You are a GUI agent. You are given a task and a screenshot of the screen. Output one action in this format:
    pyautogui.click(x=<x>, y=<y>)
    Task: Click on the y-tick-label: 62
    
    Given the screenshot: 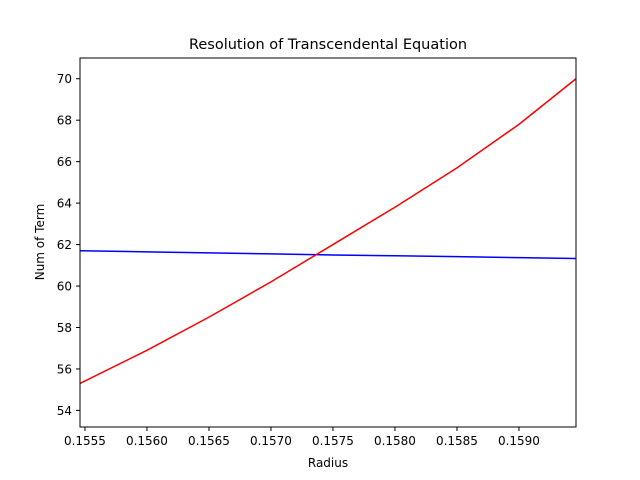 What is the action you would take?
    pyautogui.click(x=64, y=245)
    